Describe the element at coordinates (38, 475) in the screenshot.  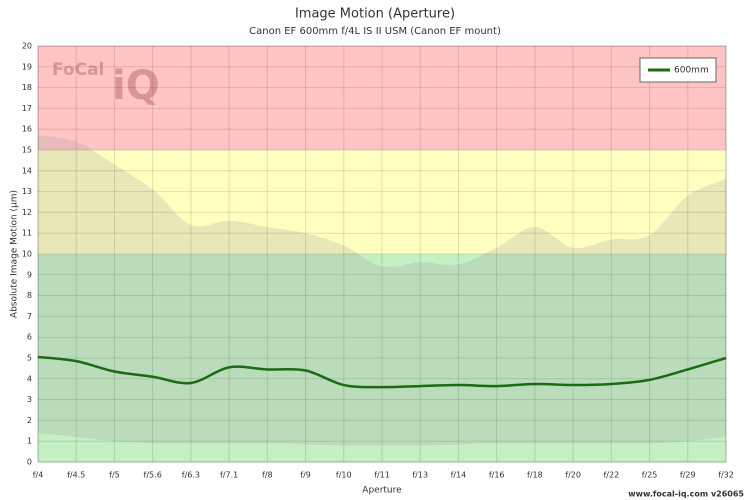
I see `x-tick-label: f/4` at that location.